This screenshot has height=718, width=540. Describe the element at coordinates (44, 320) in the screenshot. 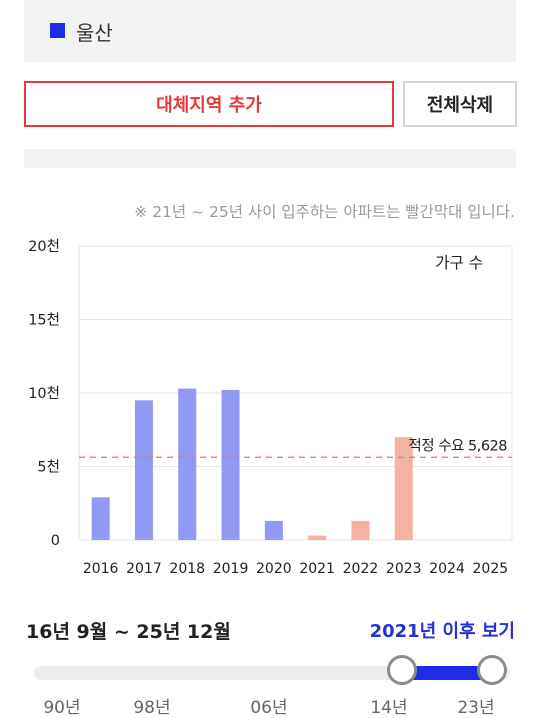

I see `y-tick-label: 15천` at that location.